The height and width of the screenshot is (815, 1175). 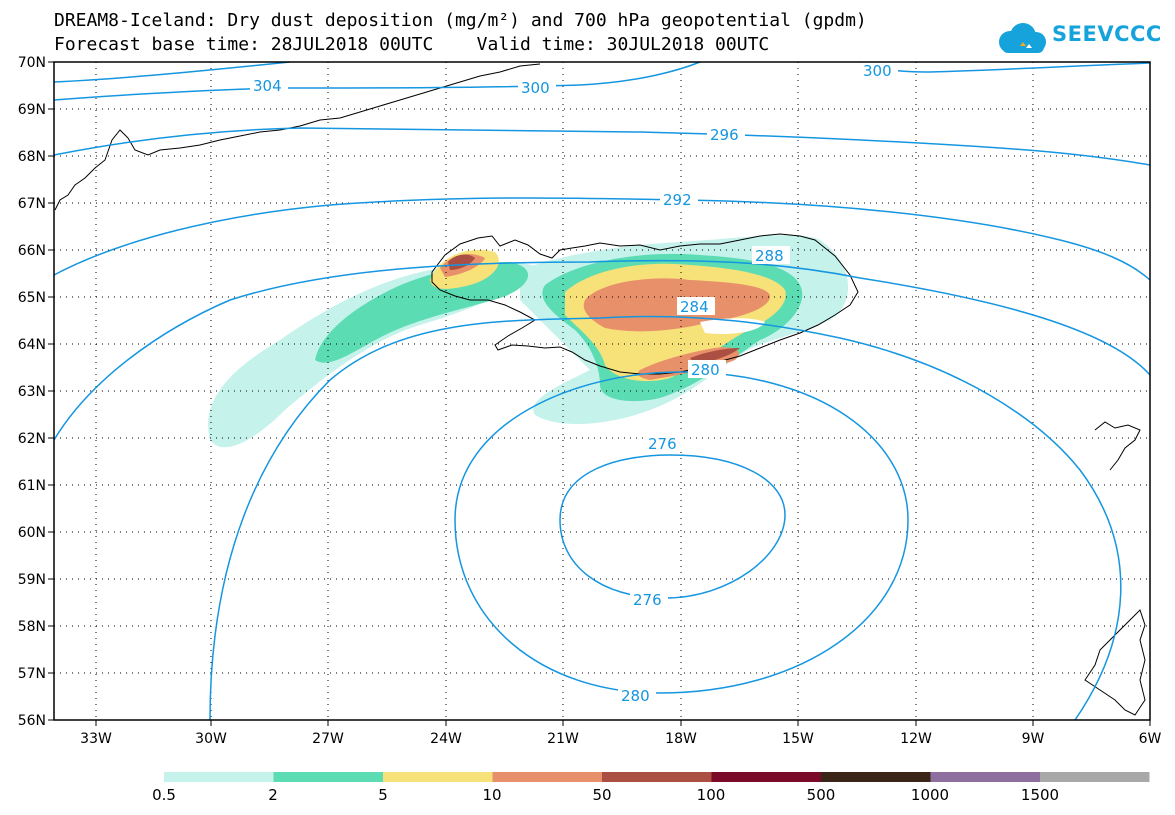 I want to click on legend-label: 50, so click(x=602, y=795).